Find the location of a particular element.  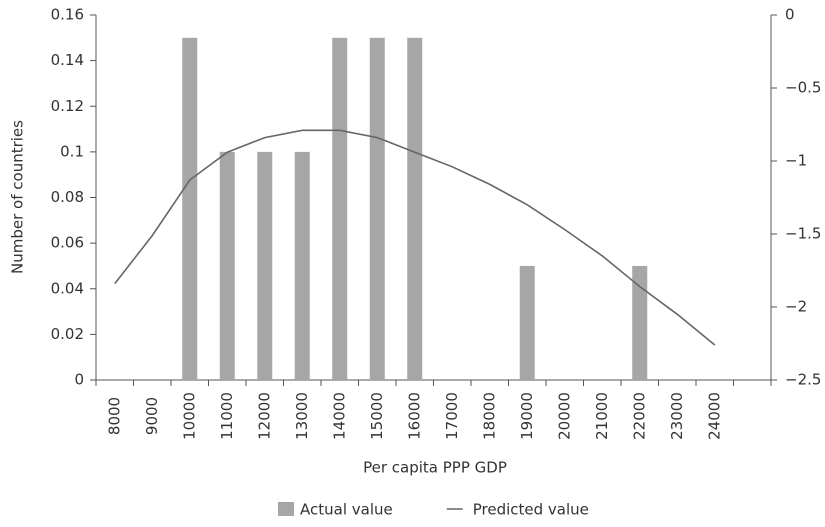

x-tick-label: 24000 is located at coordinates (714, 416).